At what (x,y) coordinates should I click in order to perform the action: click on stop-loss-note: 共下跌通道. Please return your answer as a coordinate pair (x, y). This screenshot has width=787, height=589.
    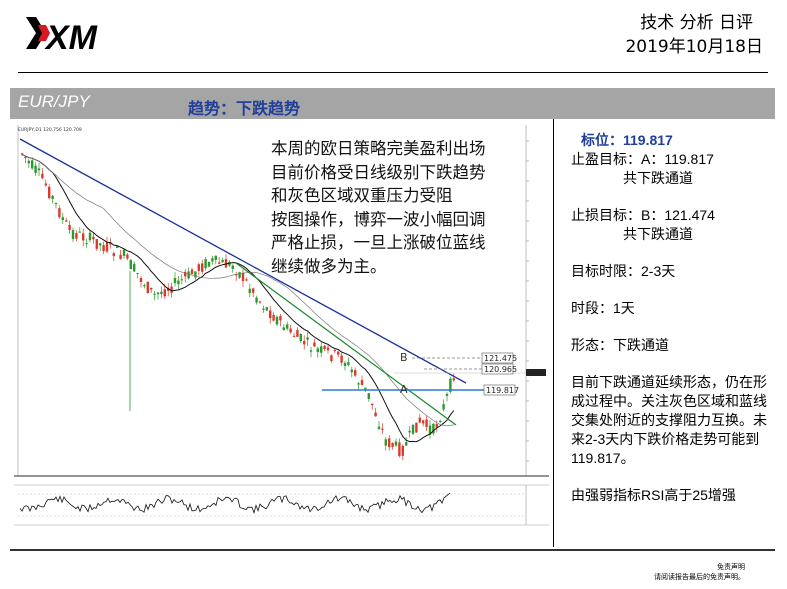
    Looking at the image, I should click on (658, 234).